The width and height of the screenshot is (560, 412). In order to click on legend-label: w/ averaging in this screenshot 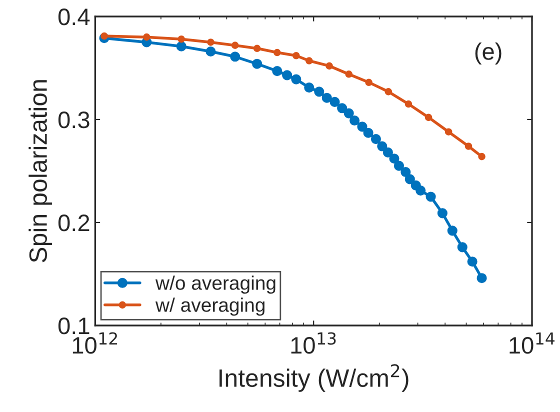, I will do `click(209, 307)`.